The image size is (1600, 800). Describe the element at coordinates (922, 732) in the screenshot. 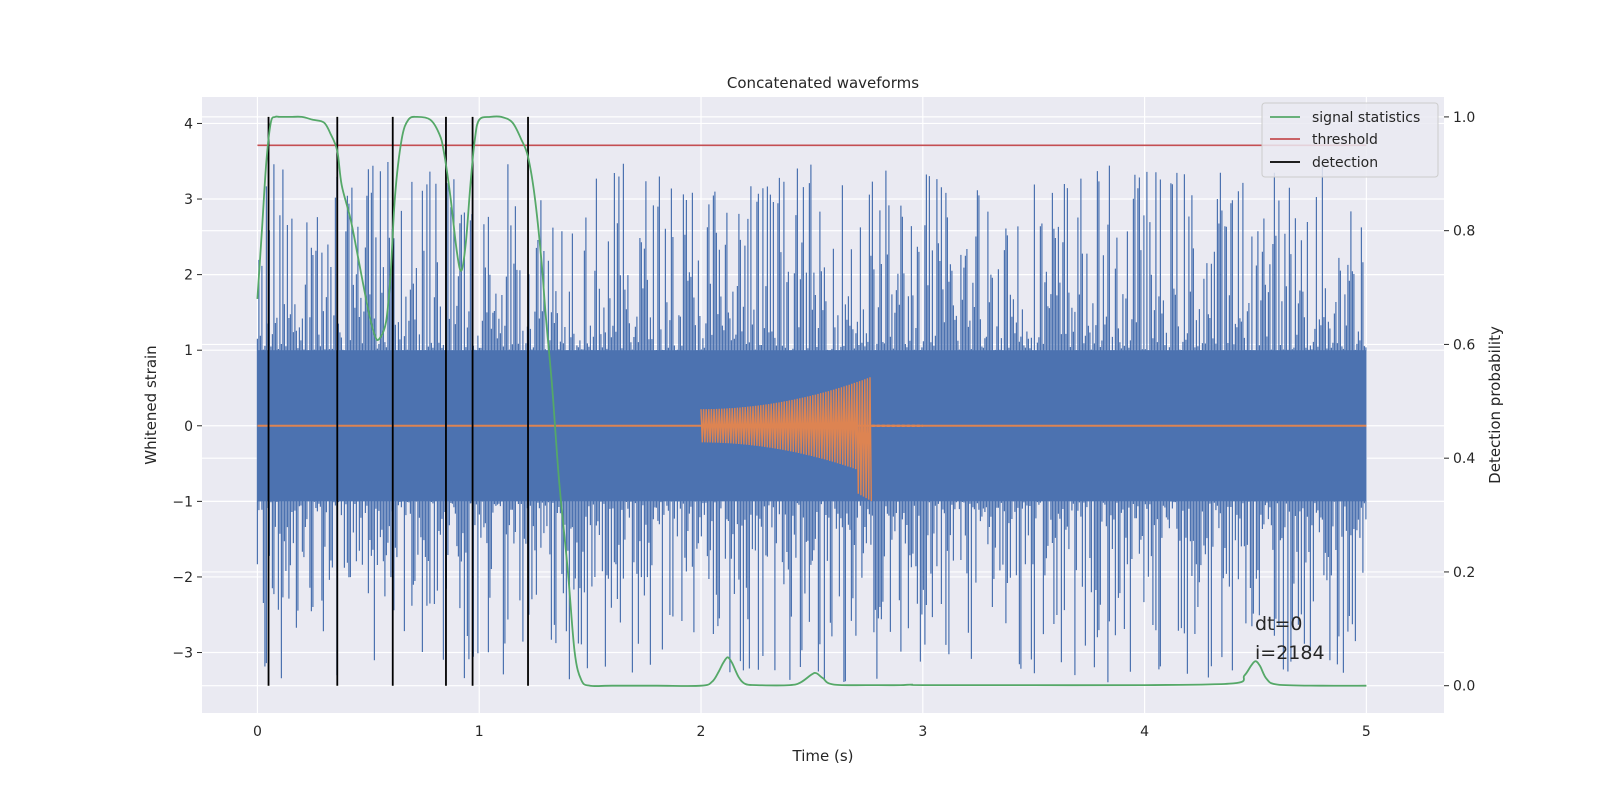

I see `x-tick-label: 3` at that location.